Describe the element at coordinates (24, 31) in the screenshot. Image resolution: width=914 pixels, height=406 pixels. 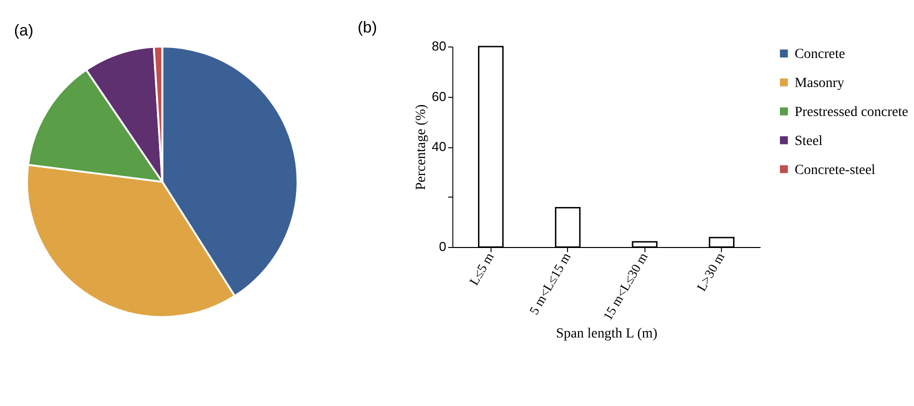
I see `chart-title: (a)` at that location.